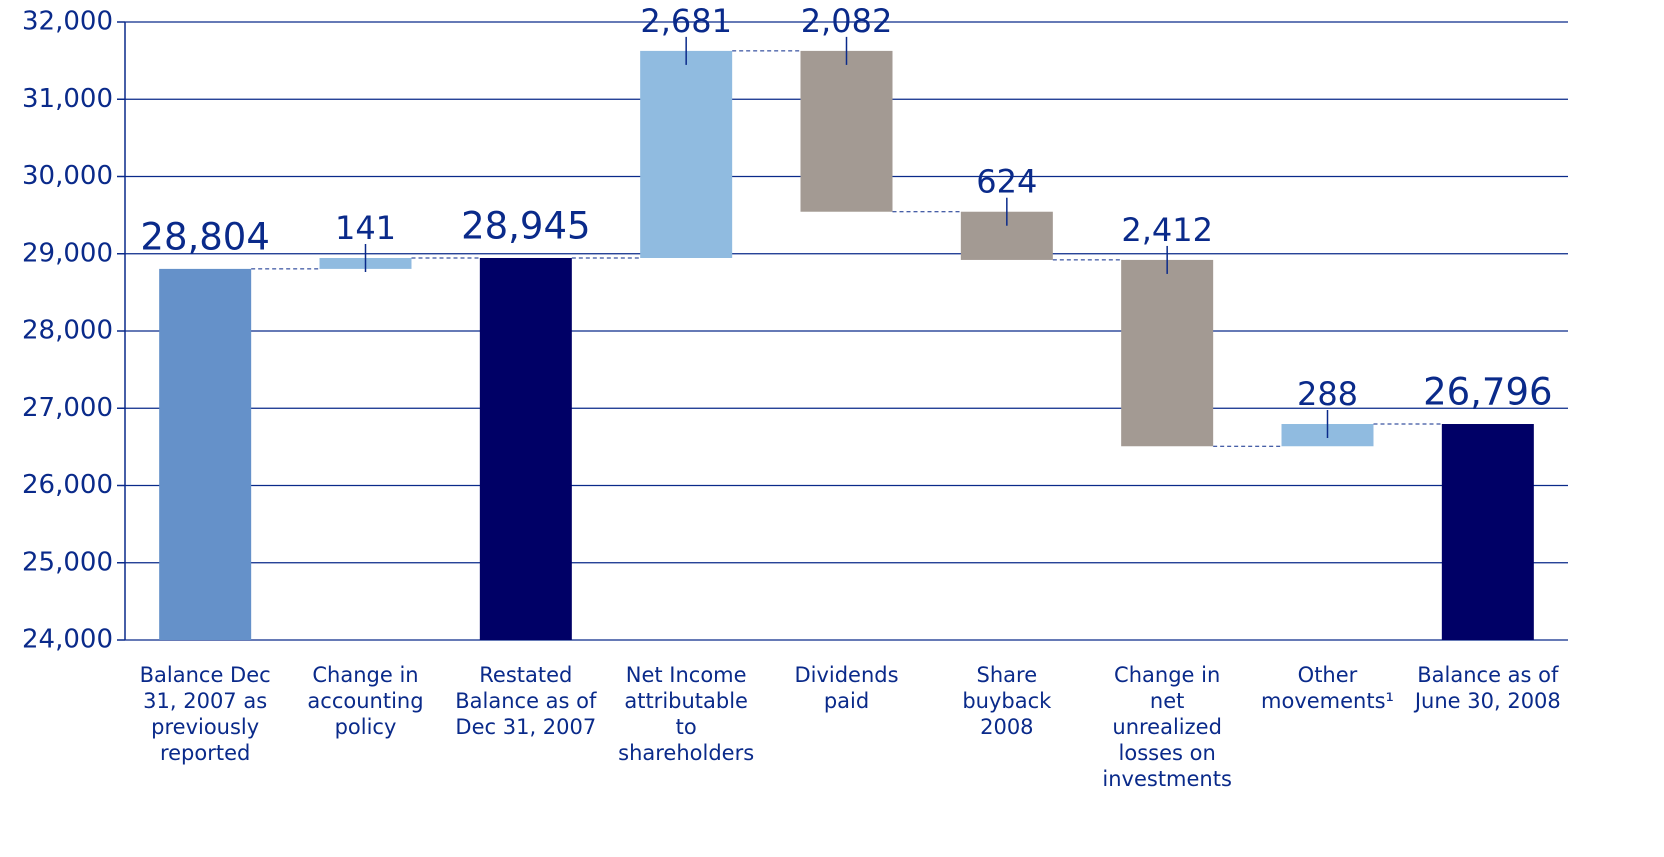 This screenshot has height=857, width=1664. What do you see at coordinates (67, 253) in the screenshot?
I see `y-tick-label: 29,000` at bounding box center [67, 253].